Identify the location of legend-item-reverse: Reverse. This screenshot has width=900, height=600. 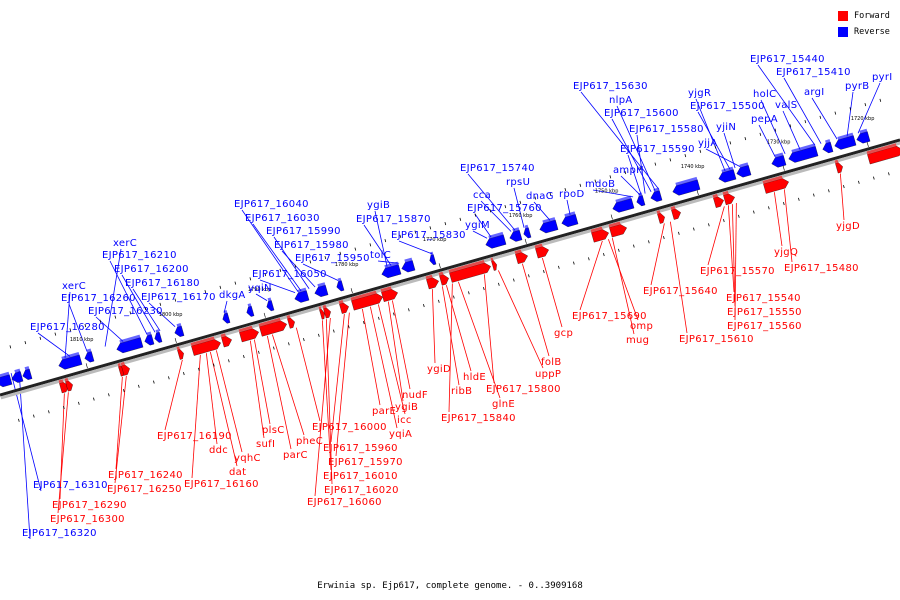
(864, 32).